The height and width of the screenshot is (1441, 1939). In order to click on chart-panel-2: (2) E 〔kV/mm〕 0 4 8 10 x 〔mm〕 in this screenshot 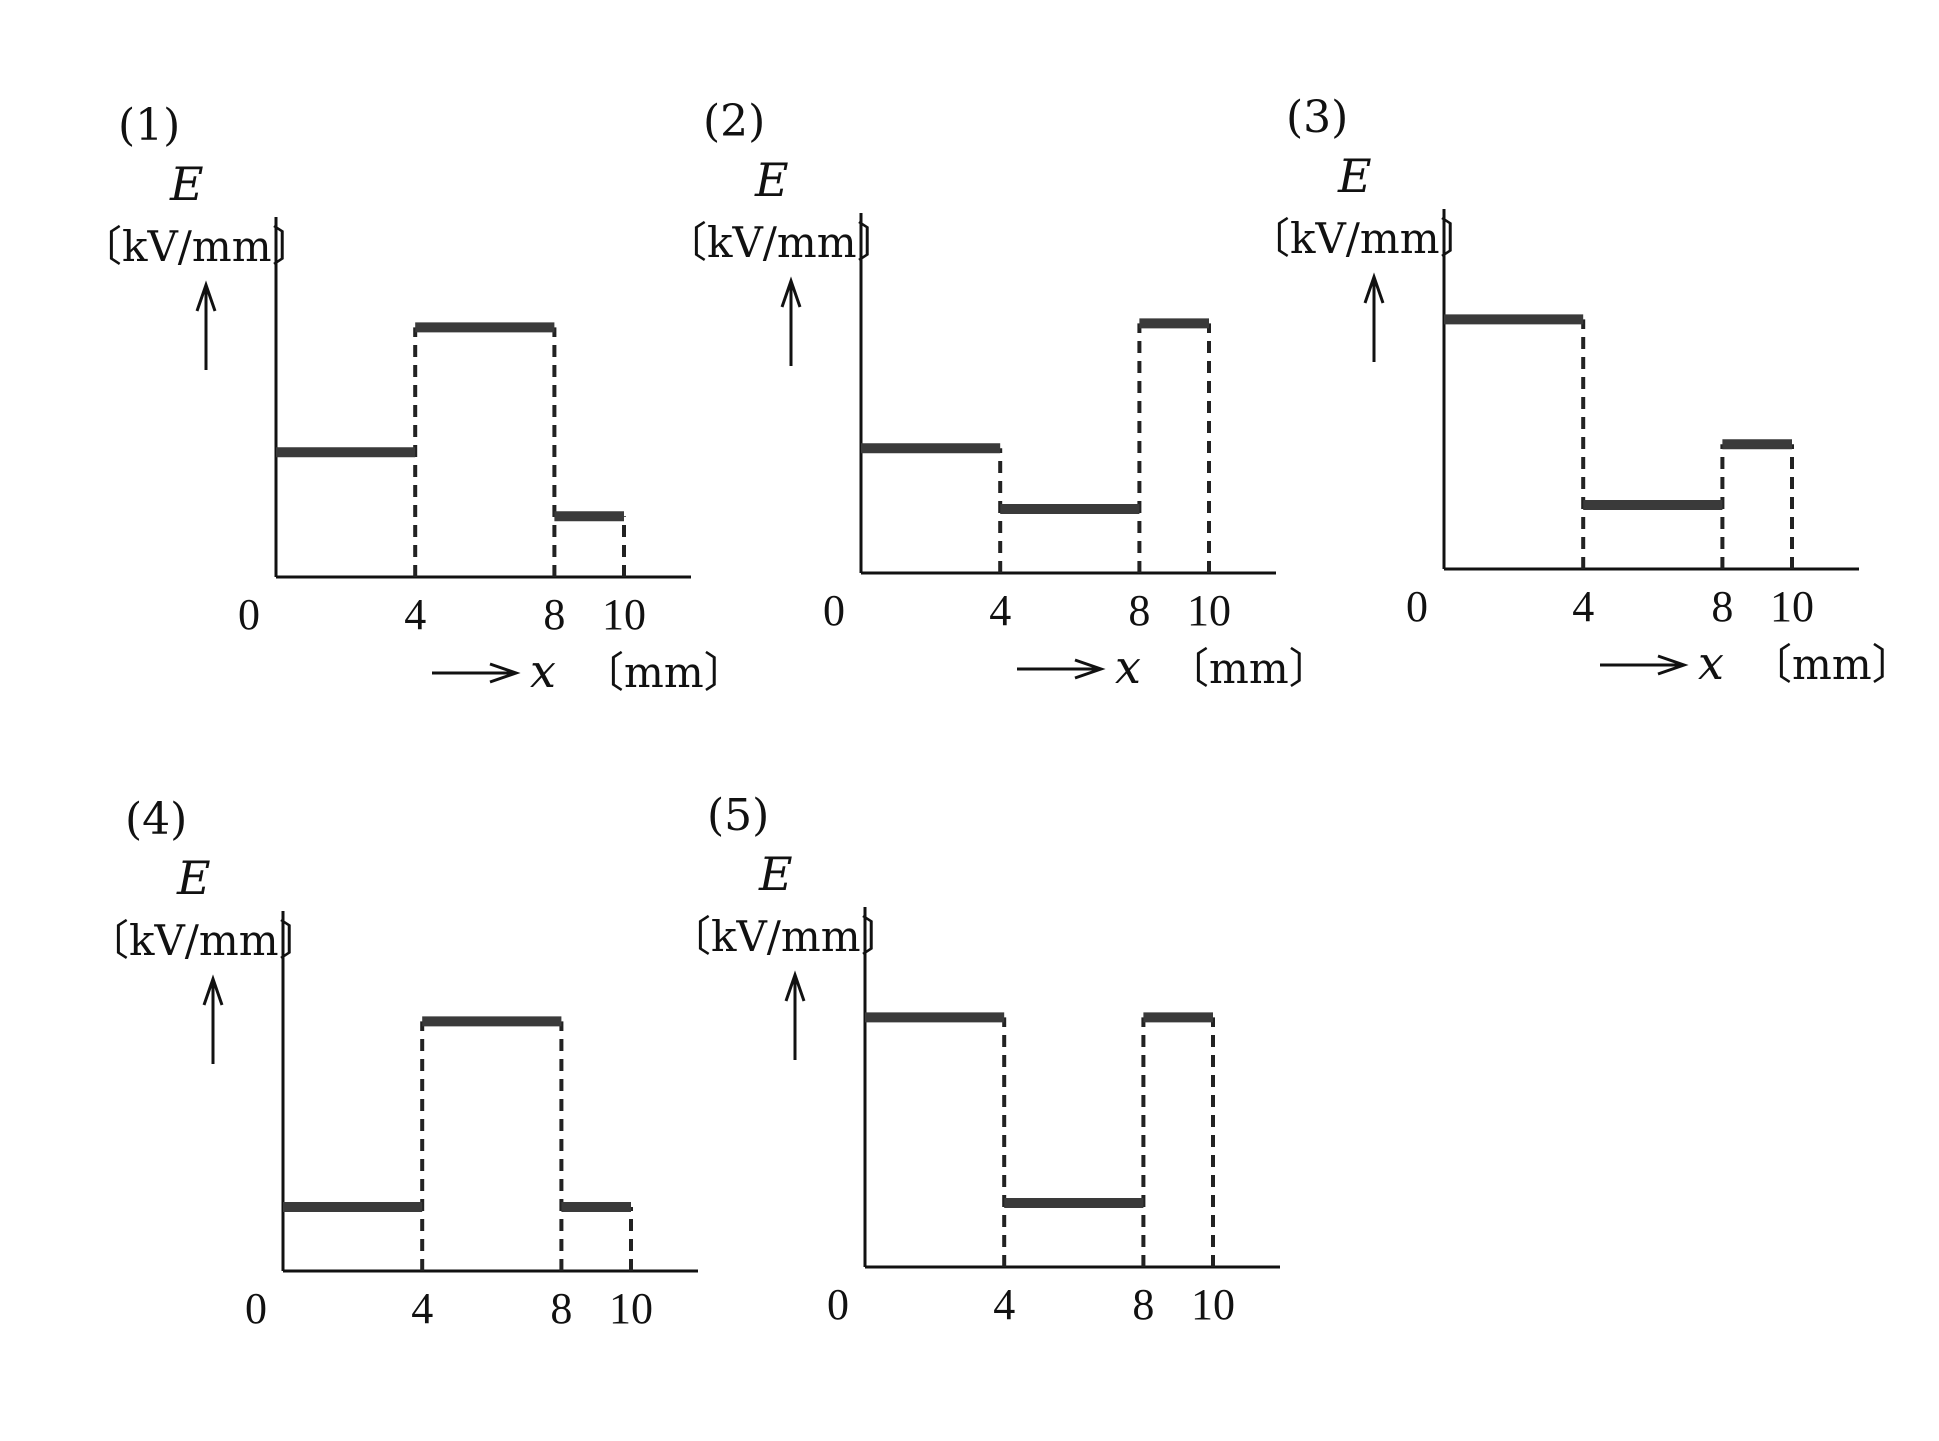, I will do `click(998, 395)`.